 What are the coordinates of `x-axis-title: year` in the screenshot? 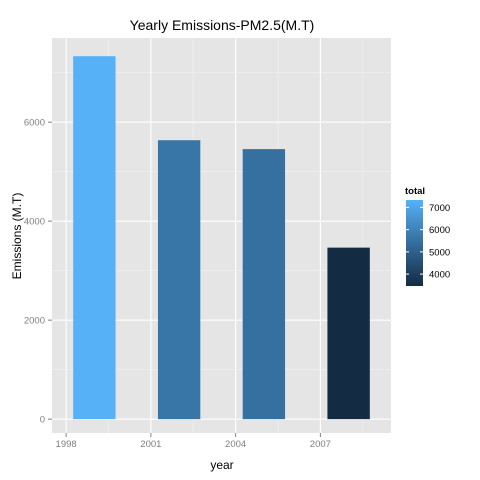 It's located at (221, 465).